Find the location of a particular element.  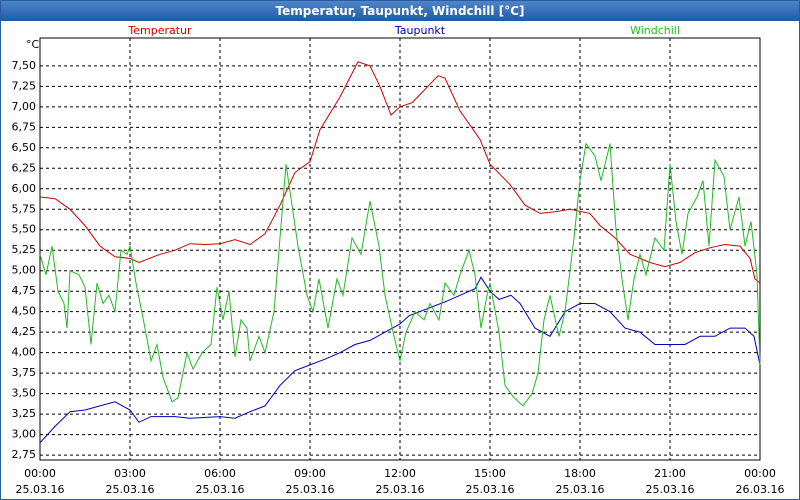

y-tick-label: 7,00 is located at coordinates (24, 106).